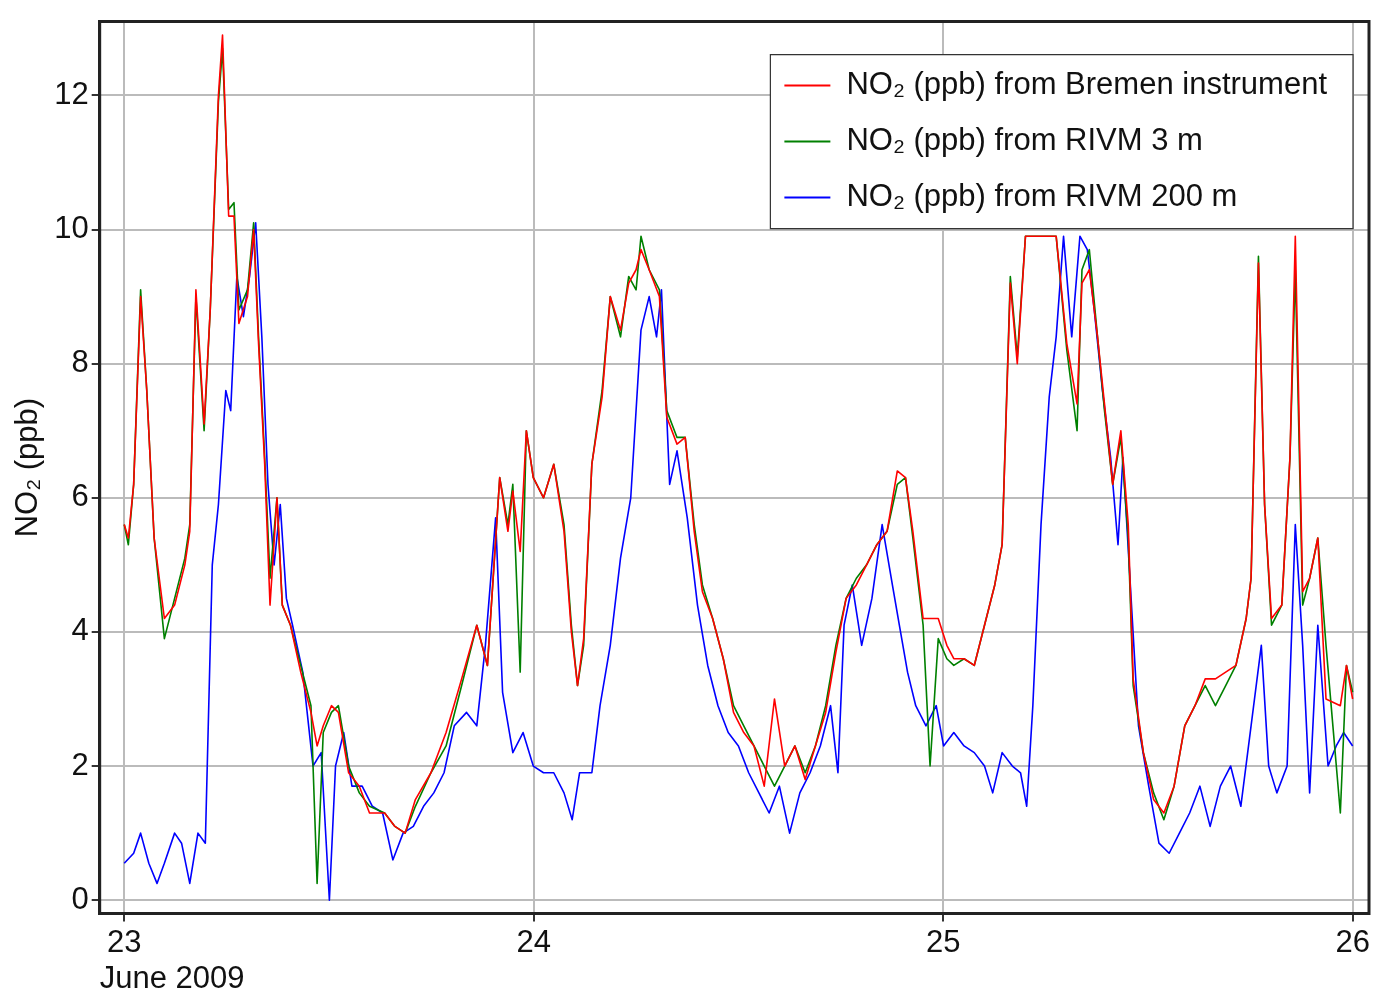 The height and width of the screenshot is (1006, 1373). Describe the element at coordinates (80, 630) in the screenshot. I see `y-tick-label: 4` at that location.